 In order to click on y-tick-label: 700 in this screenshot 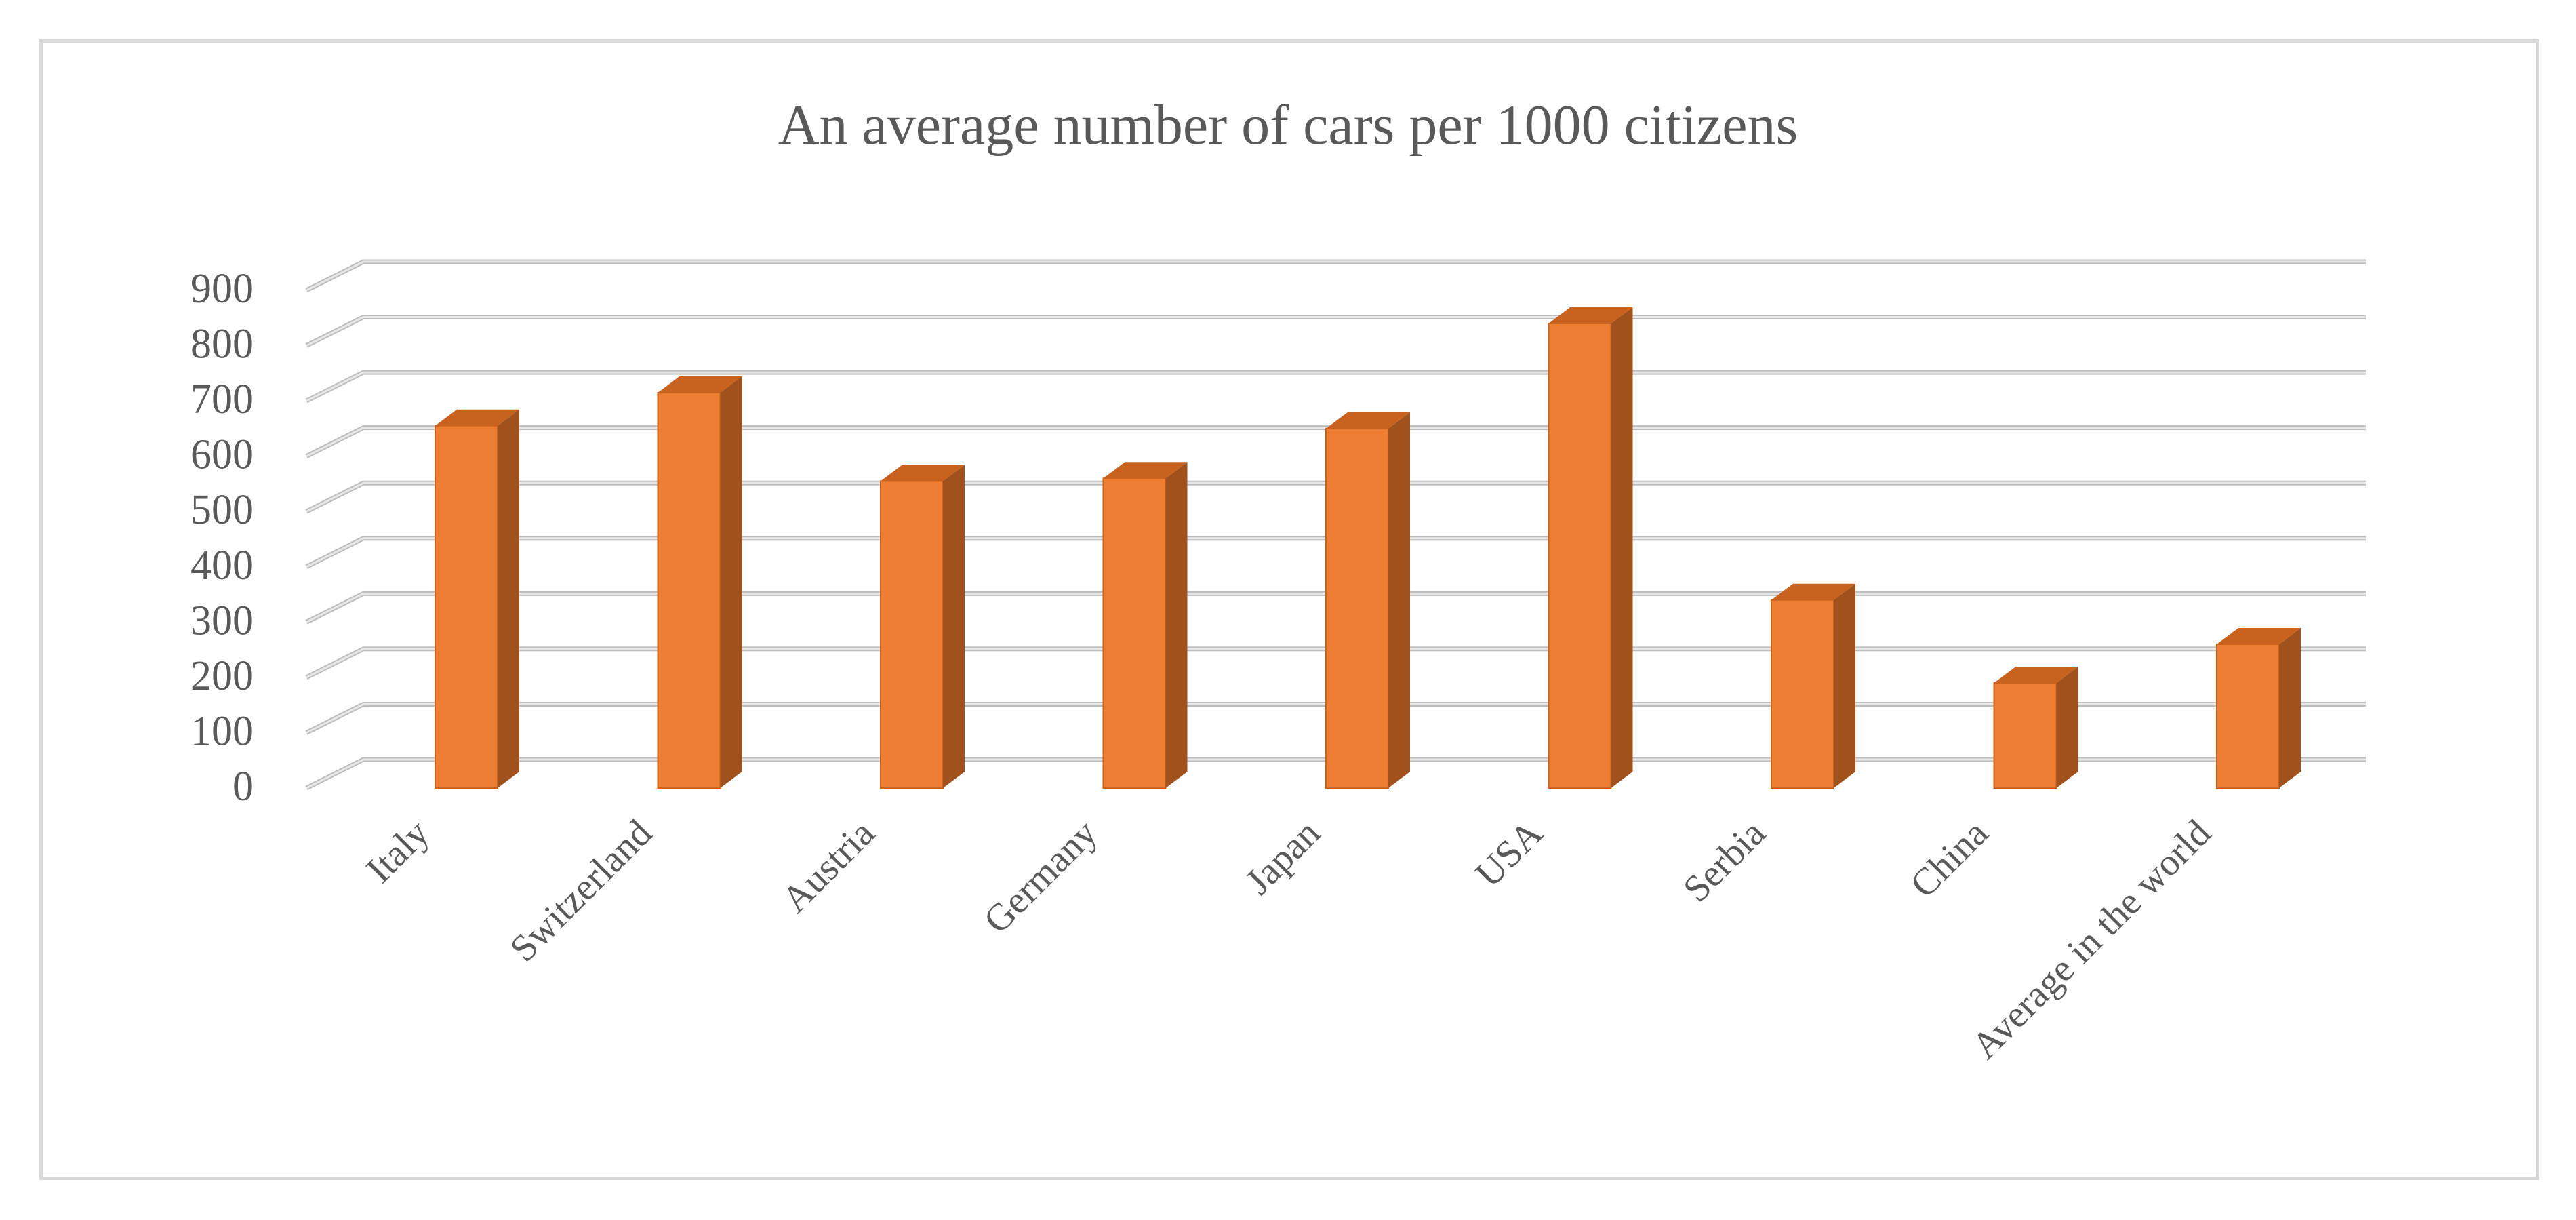, I will do `click(222, 399)`.